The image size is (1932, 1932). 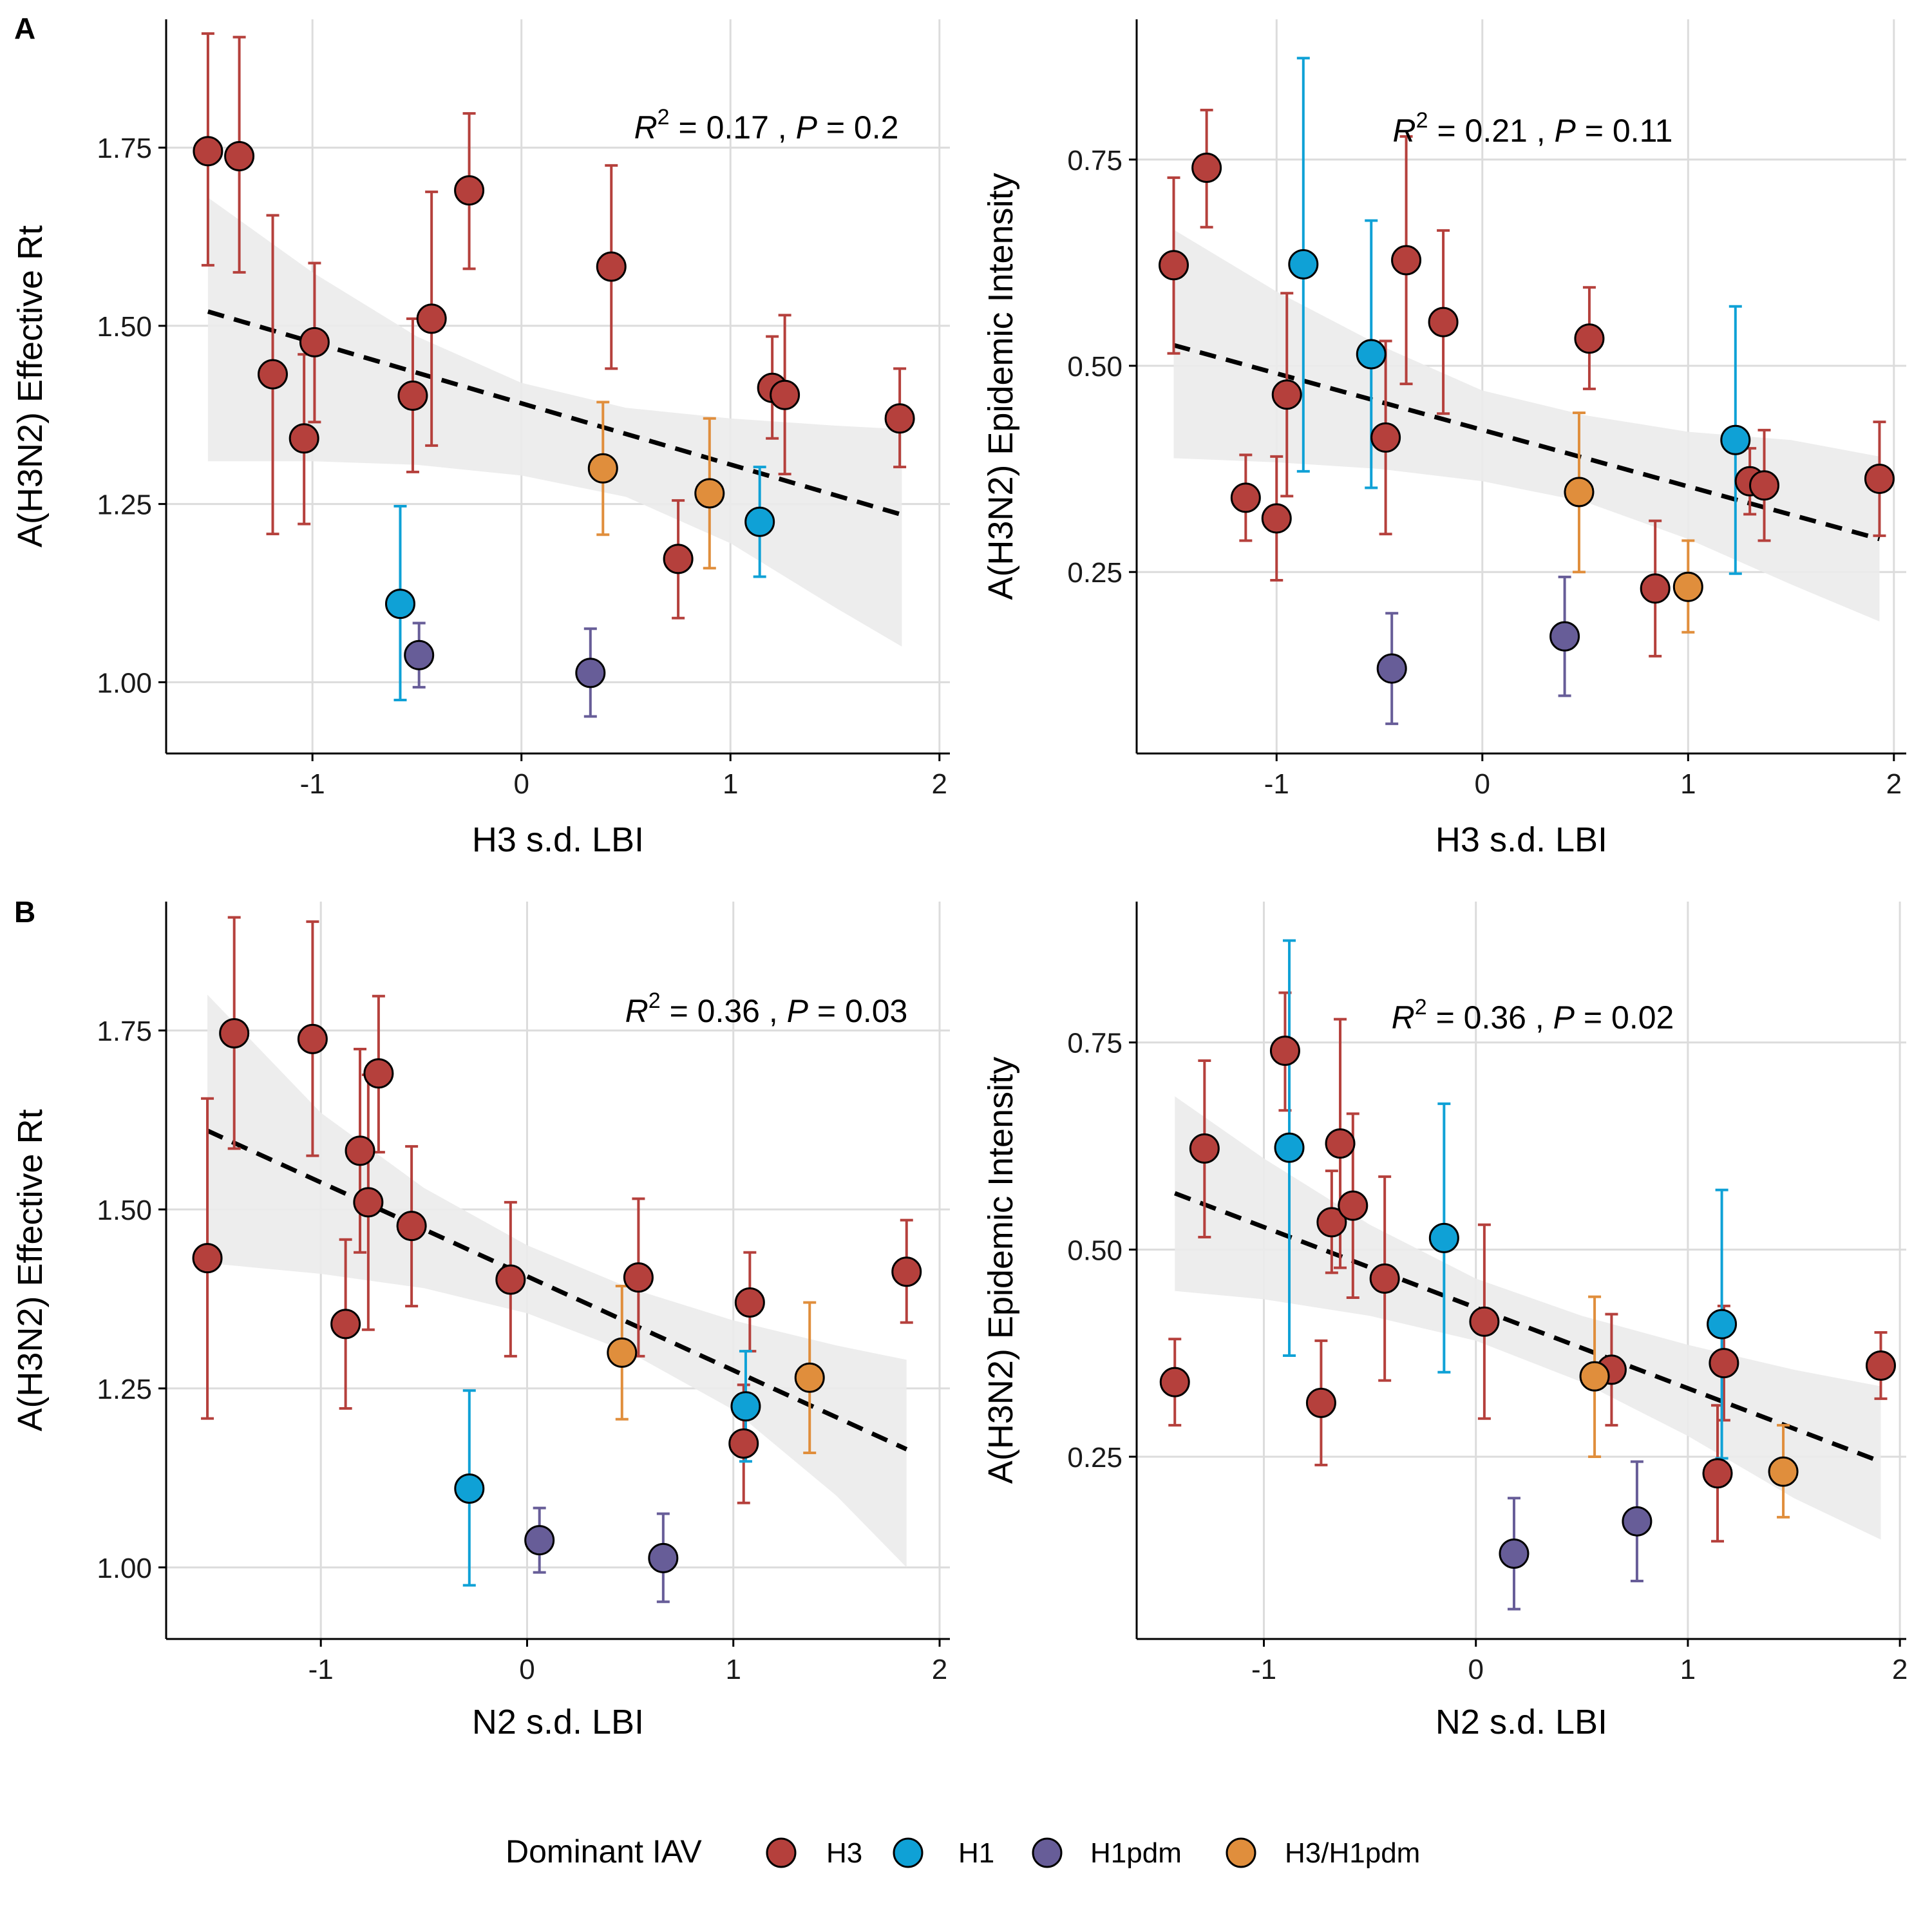 I want to click on fit-statistics-part: = 0.11, so click(x=1624, y=131).